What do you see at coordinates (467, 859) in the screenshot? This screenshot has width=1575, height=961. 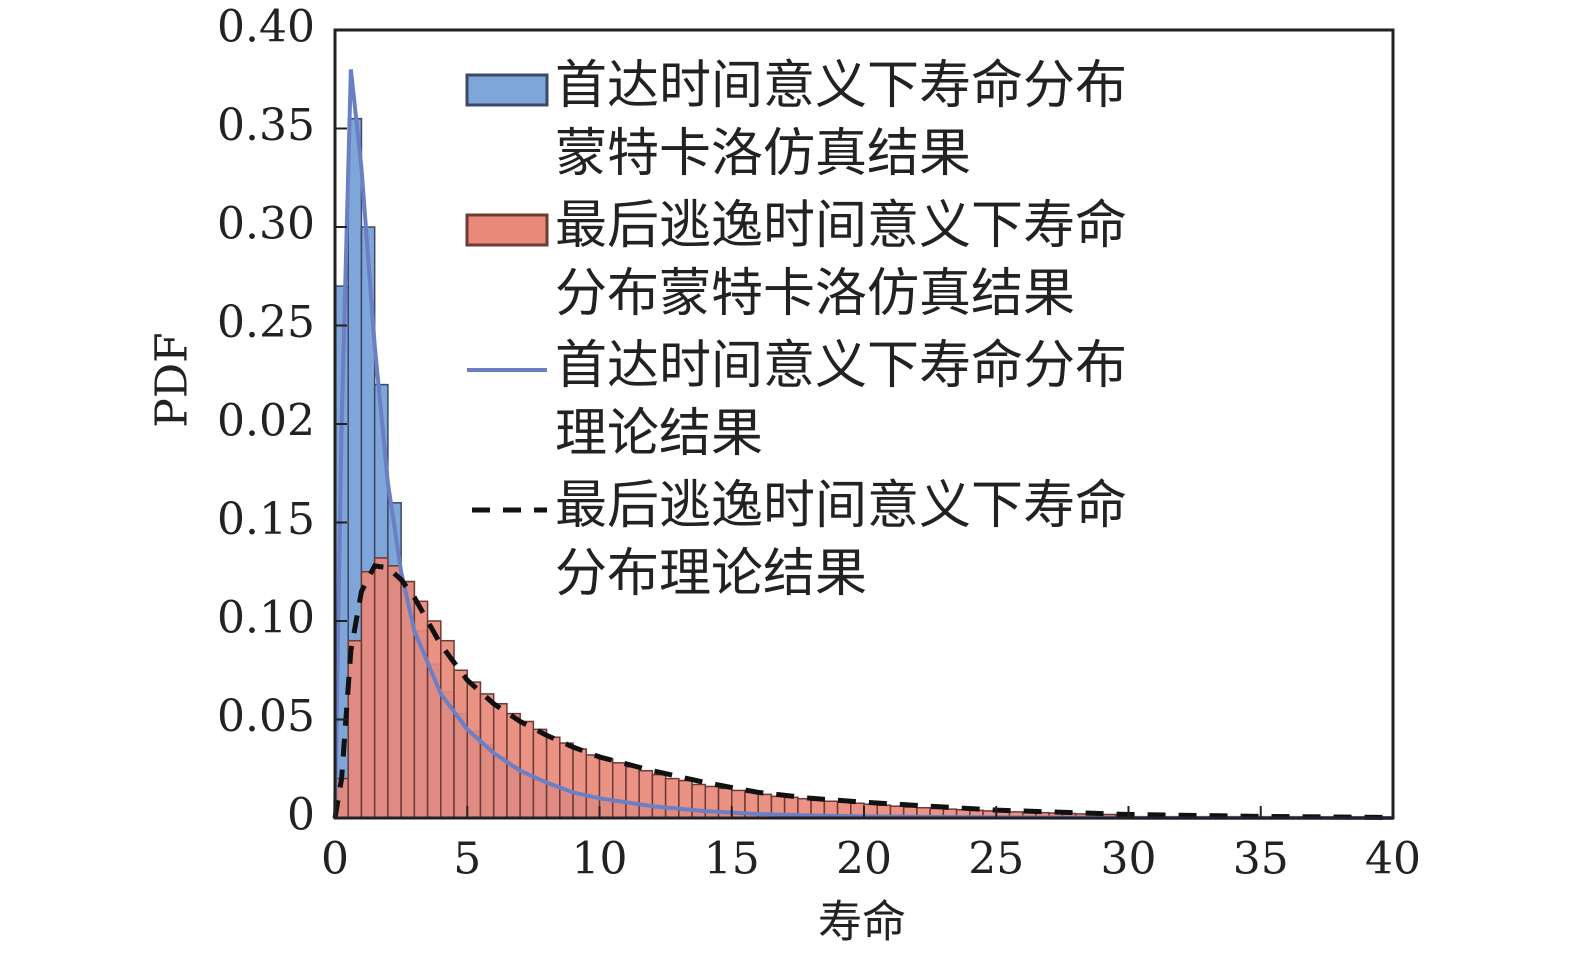 I see `x-tick-label: 5` at bounding box center [467, 859].